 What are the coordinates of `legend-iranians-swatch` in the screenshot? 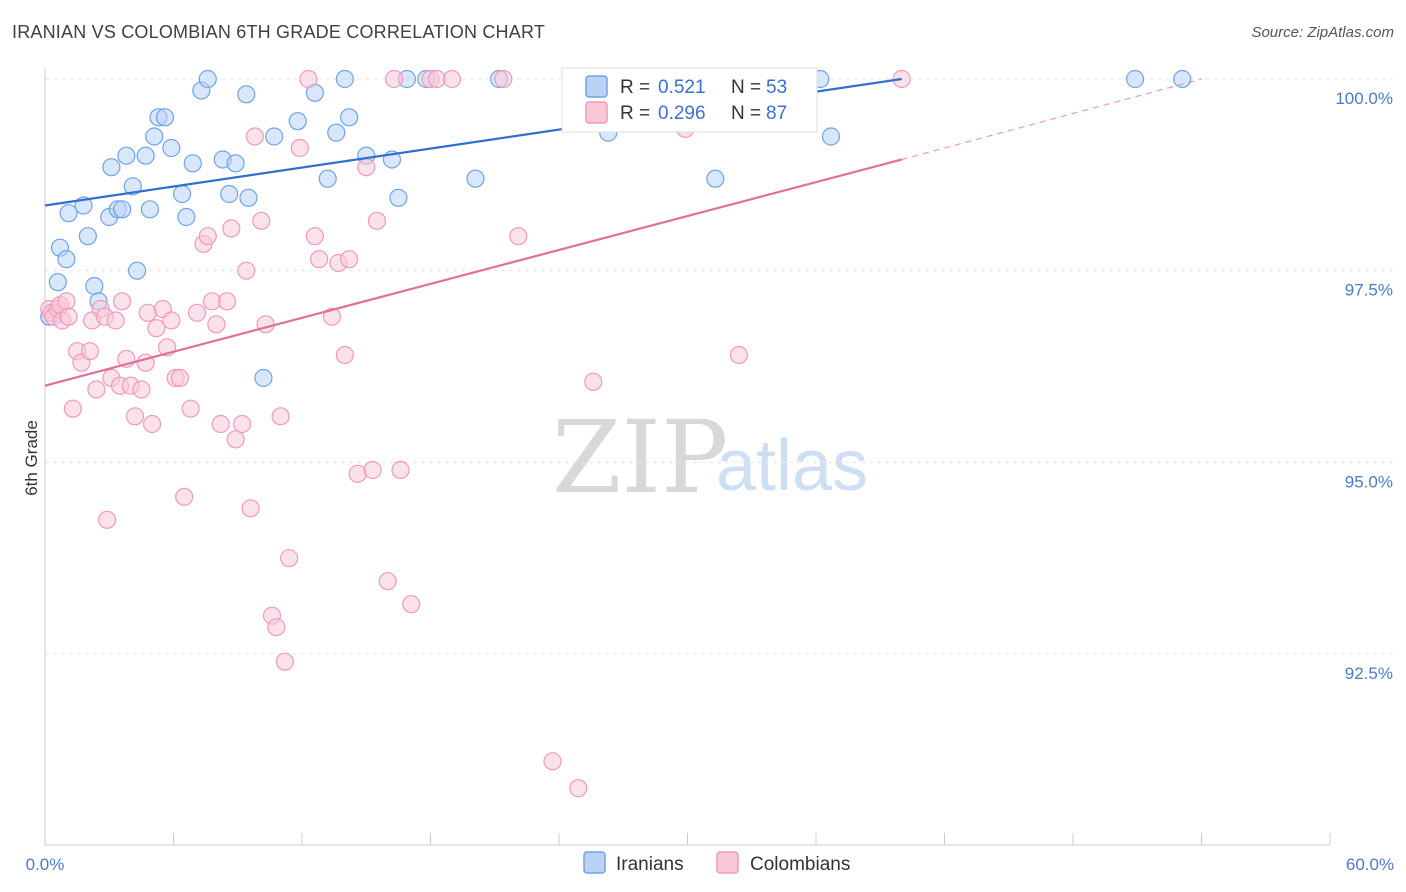 It's located at (594, 862).